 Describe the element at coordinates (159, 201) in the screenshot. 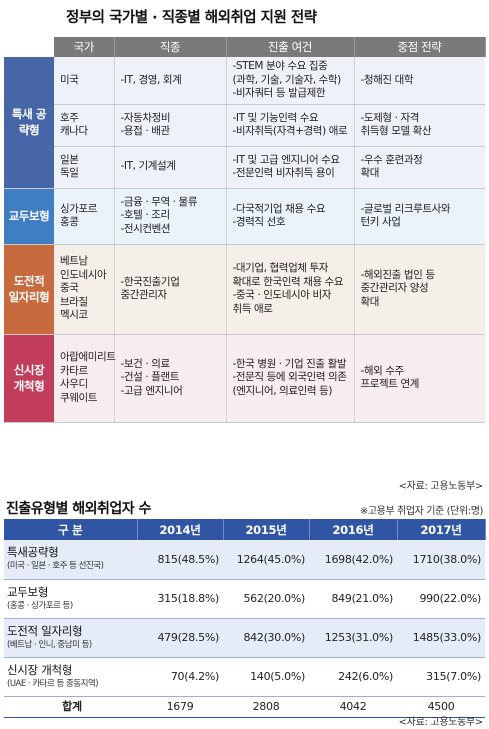

I see `jobs-line: -금융 · 무역 · 물류` at that location.